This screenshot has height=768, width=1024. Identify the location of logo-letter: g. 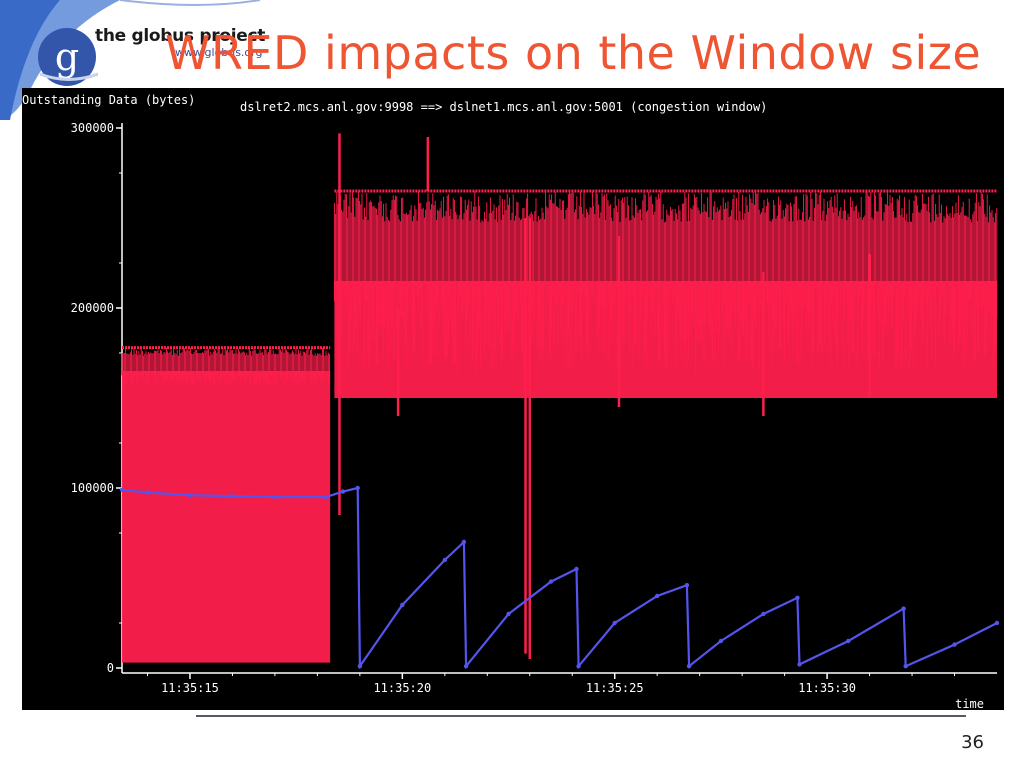
(67, 57).